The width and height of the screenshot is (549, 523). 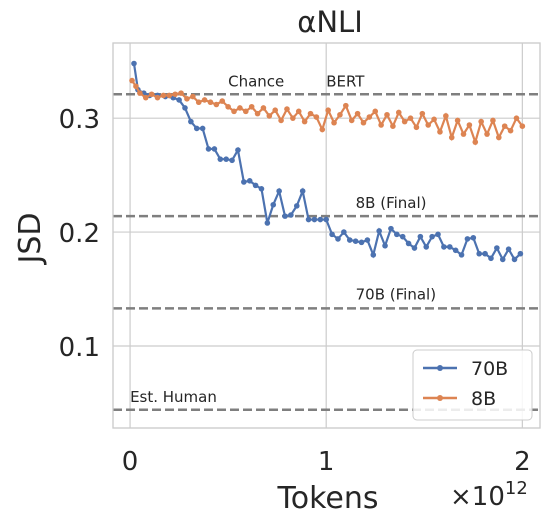 What do you see at coordinates (396, 294) in the screenshot?
I see `reference-label: 70B (Final)` at bounding box center [396, 294].